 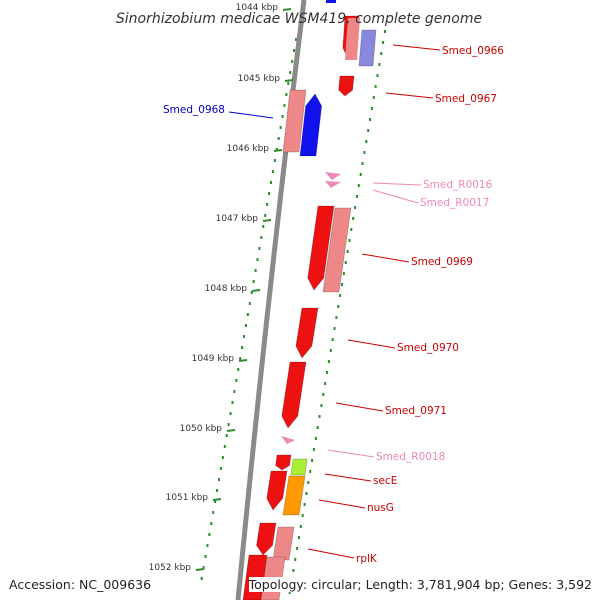 I want to click on tick-label: 1051 kbp, so click(x=187, y=498).